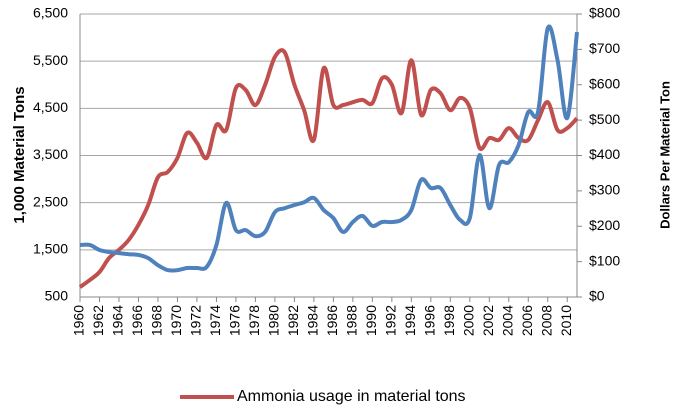  I want to click on x-tick-label: 1992, so click(391, 320).